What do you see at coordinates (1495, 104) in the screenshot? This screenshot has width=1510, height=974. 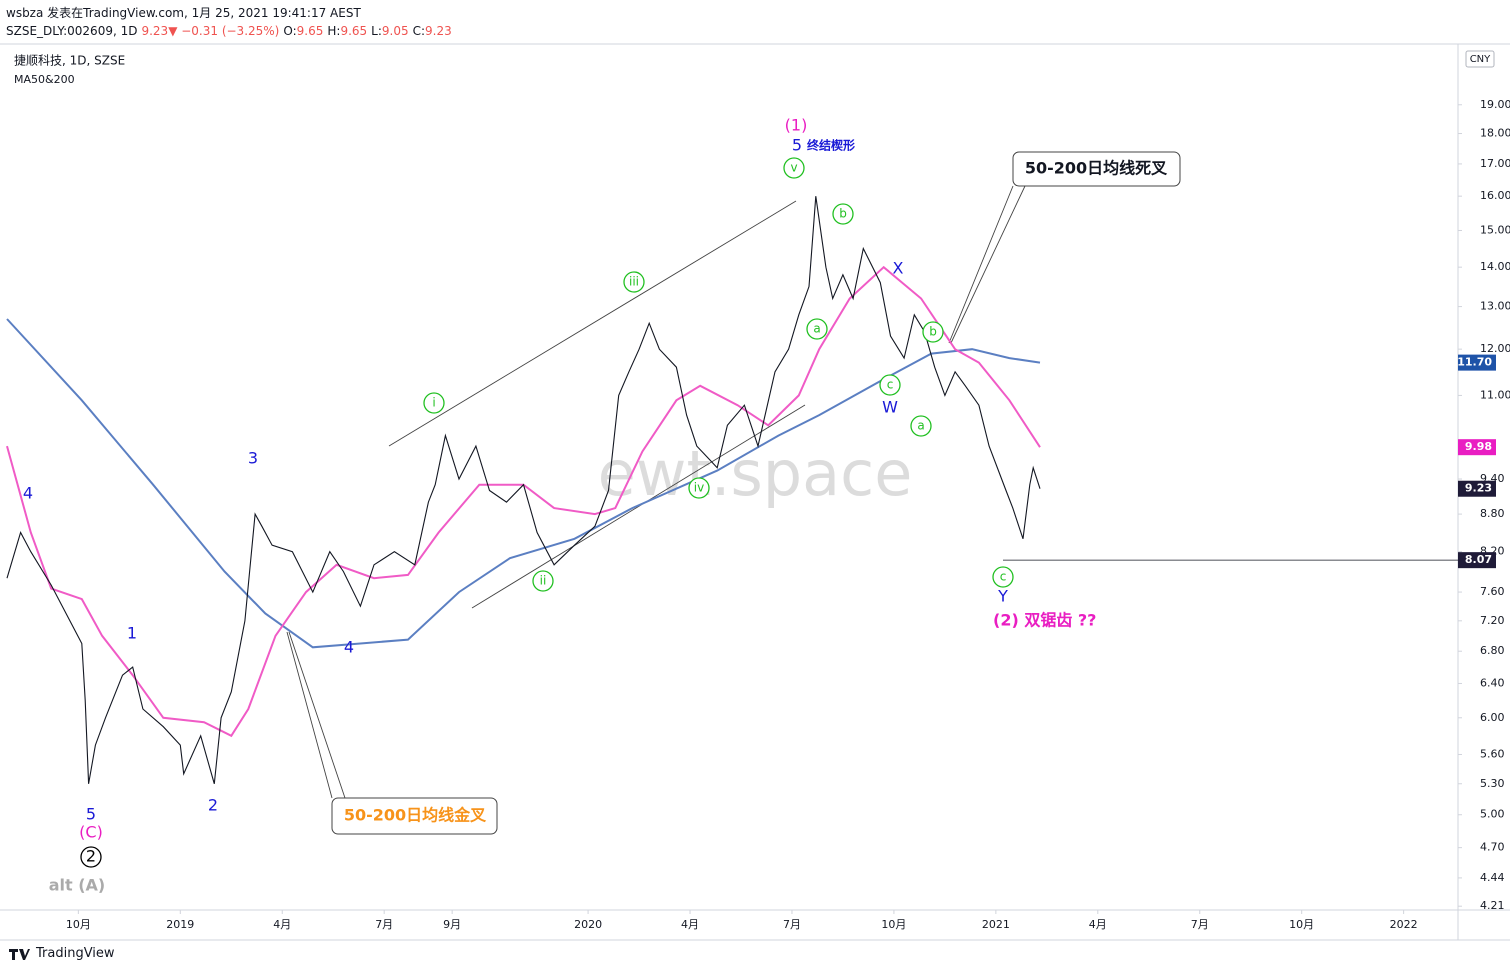 I see `y-tick-label: 19.00` at bounding box center [1495, 104].